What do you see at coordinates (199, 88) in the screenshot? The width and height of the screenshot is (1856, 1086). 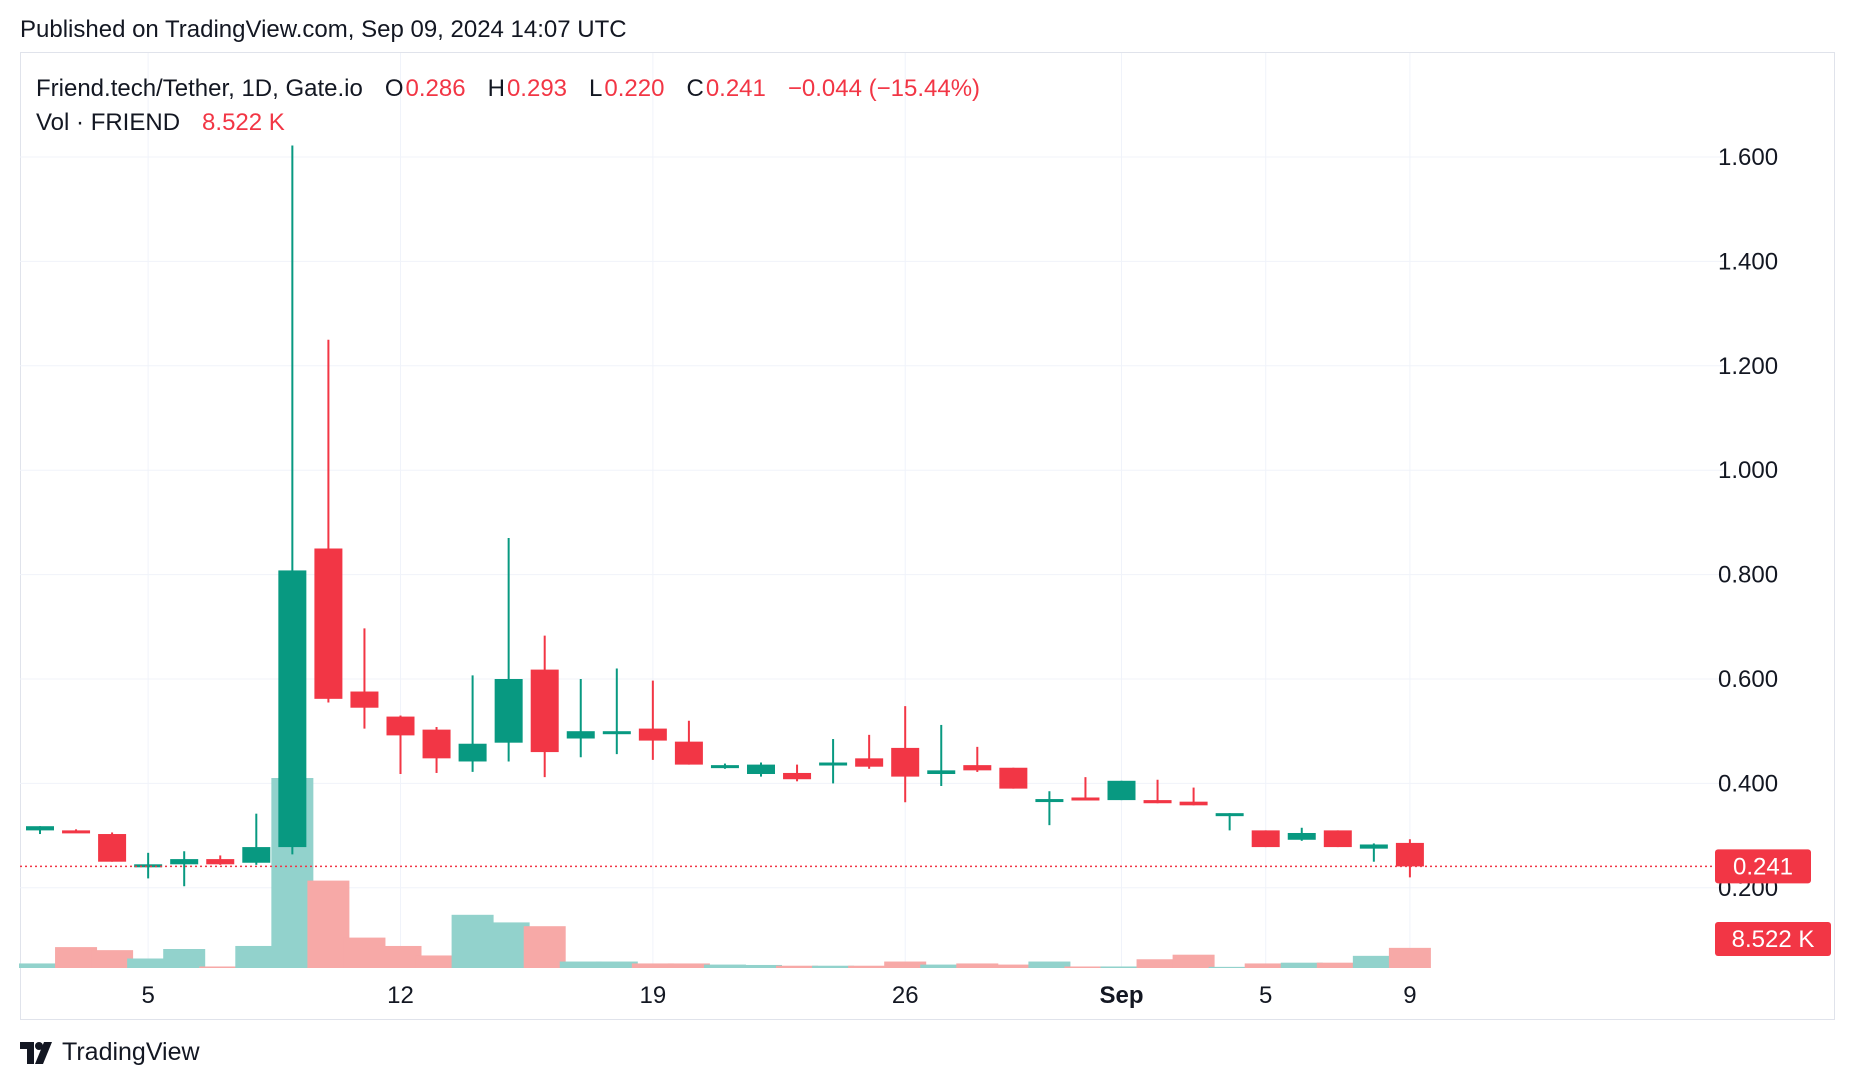 I see `symbol-label: Friend.tech/Tether, 1D, Gate.io` at bounding box center [199, 88].